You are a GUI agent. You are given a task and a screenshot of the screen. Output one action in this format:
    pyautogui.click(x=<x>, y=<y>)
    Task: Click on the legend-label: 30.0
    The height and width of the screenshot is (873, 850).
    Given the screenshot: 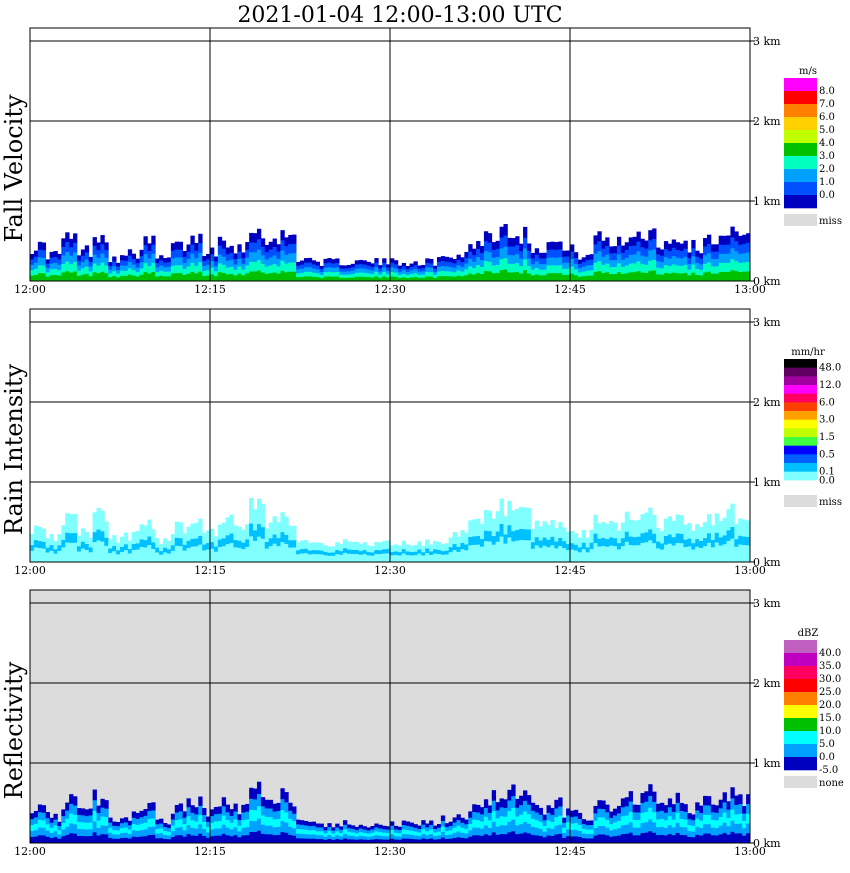 What is the action you would take?
    pyautogui.click(x=830, y=679)
    